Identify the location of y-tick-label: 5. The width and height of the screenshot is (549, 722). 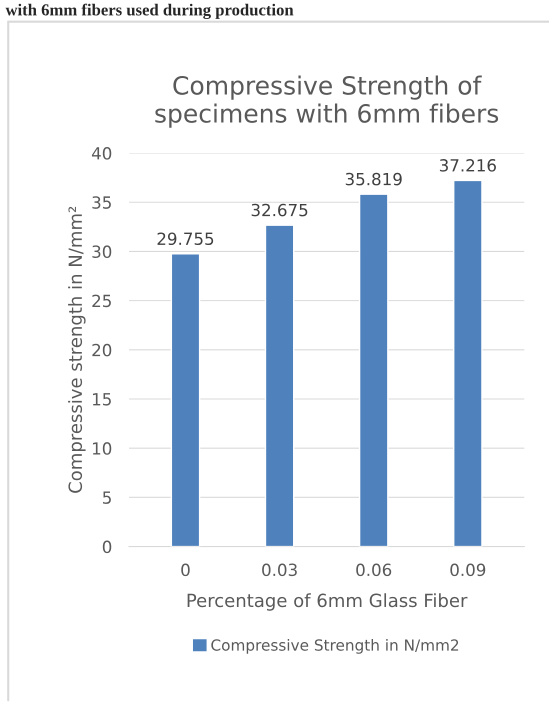
(107, 498).